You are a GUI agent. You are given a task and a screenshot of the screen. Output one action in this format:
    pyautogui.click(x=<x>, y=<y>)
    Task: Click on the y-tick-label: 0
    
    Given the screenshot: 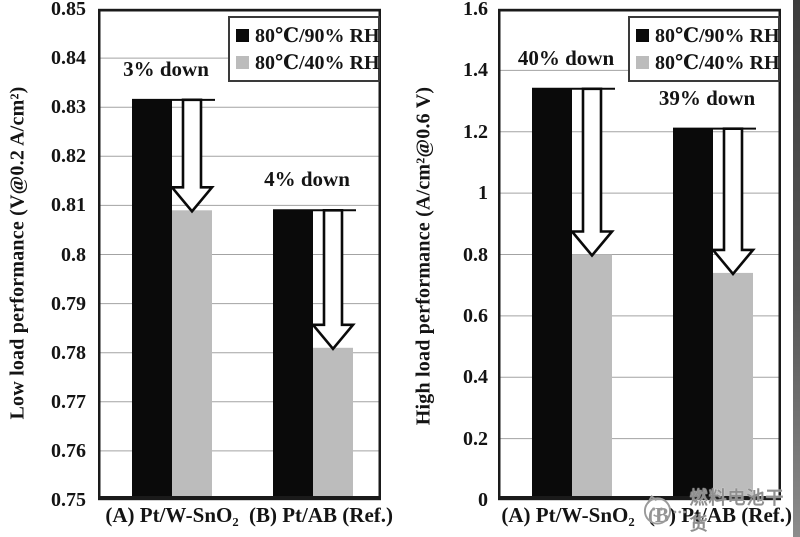 What is the action you would take?
    pyautogui.click(x=483, y=500)
    